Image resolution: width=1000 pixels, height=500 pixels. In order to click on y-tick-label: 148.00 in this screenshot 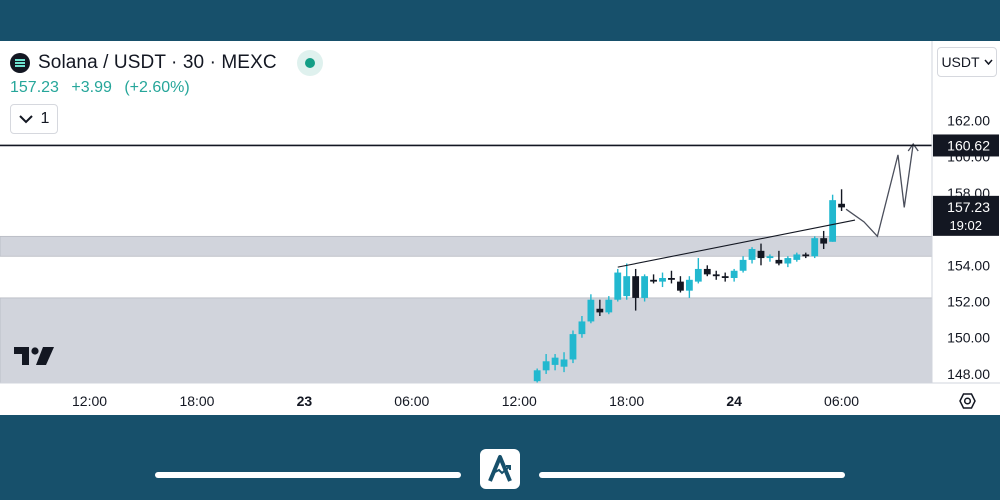, I will do `click(968, 374)`.